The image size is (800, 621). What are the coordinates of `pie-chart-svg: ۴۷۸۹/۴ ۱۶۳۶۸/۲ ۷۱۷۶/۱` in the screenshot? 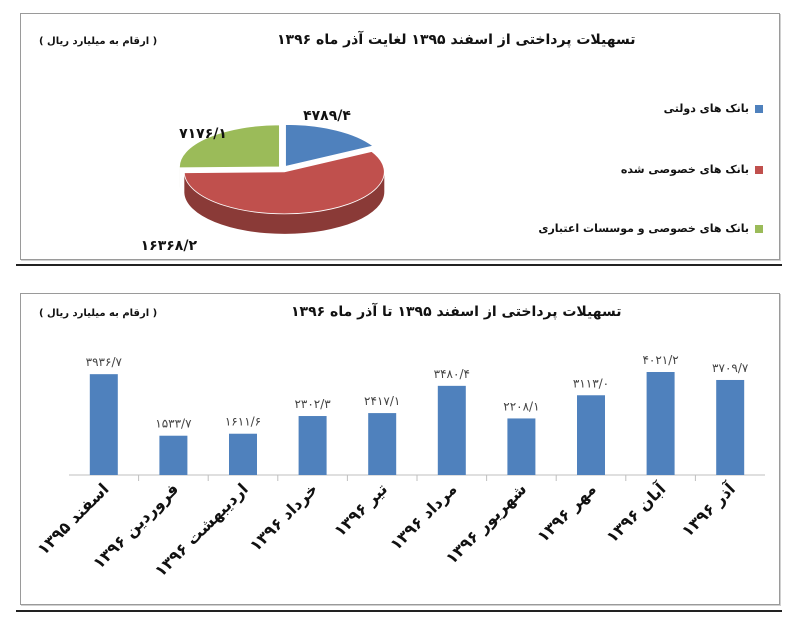 It's located at (263, 181).